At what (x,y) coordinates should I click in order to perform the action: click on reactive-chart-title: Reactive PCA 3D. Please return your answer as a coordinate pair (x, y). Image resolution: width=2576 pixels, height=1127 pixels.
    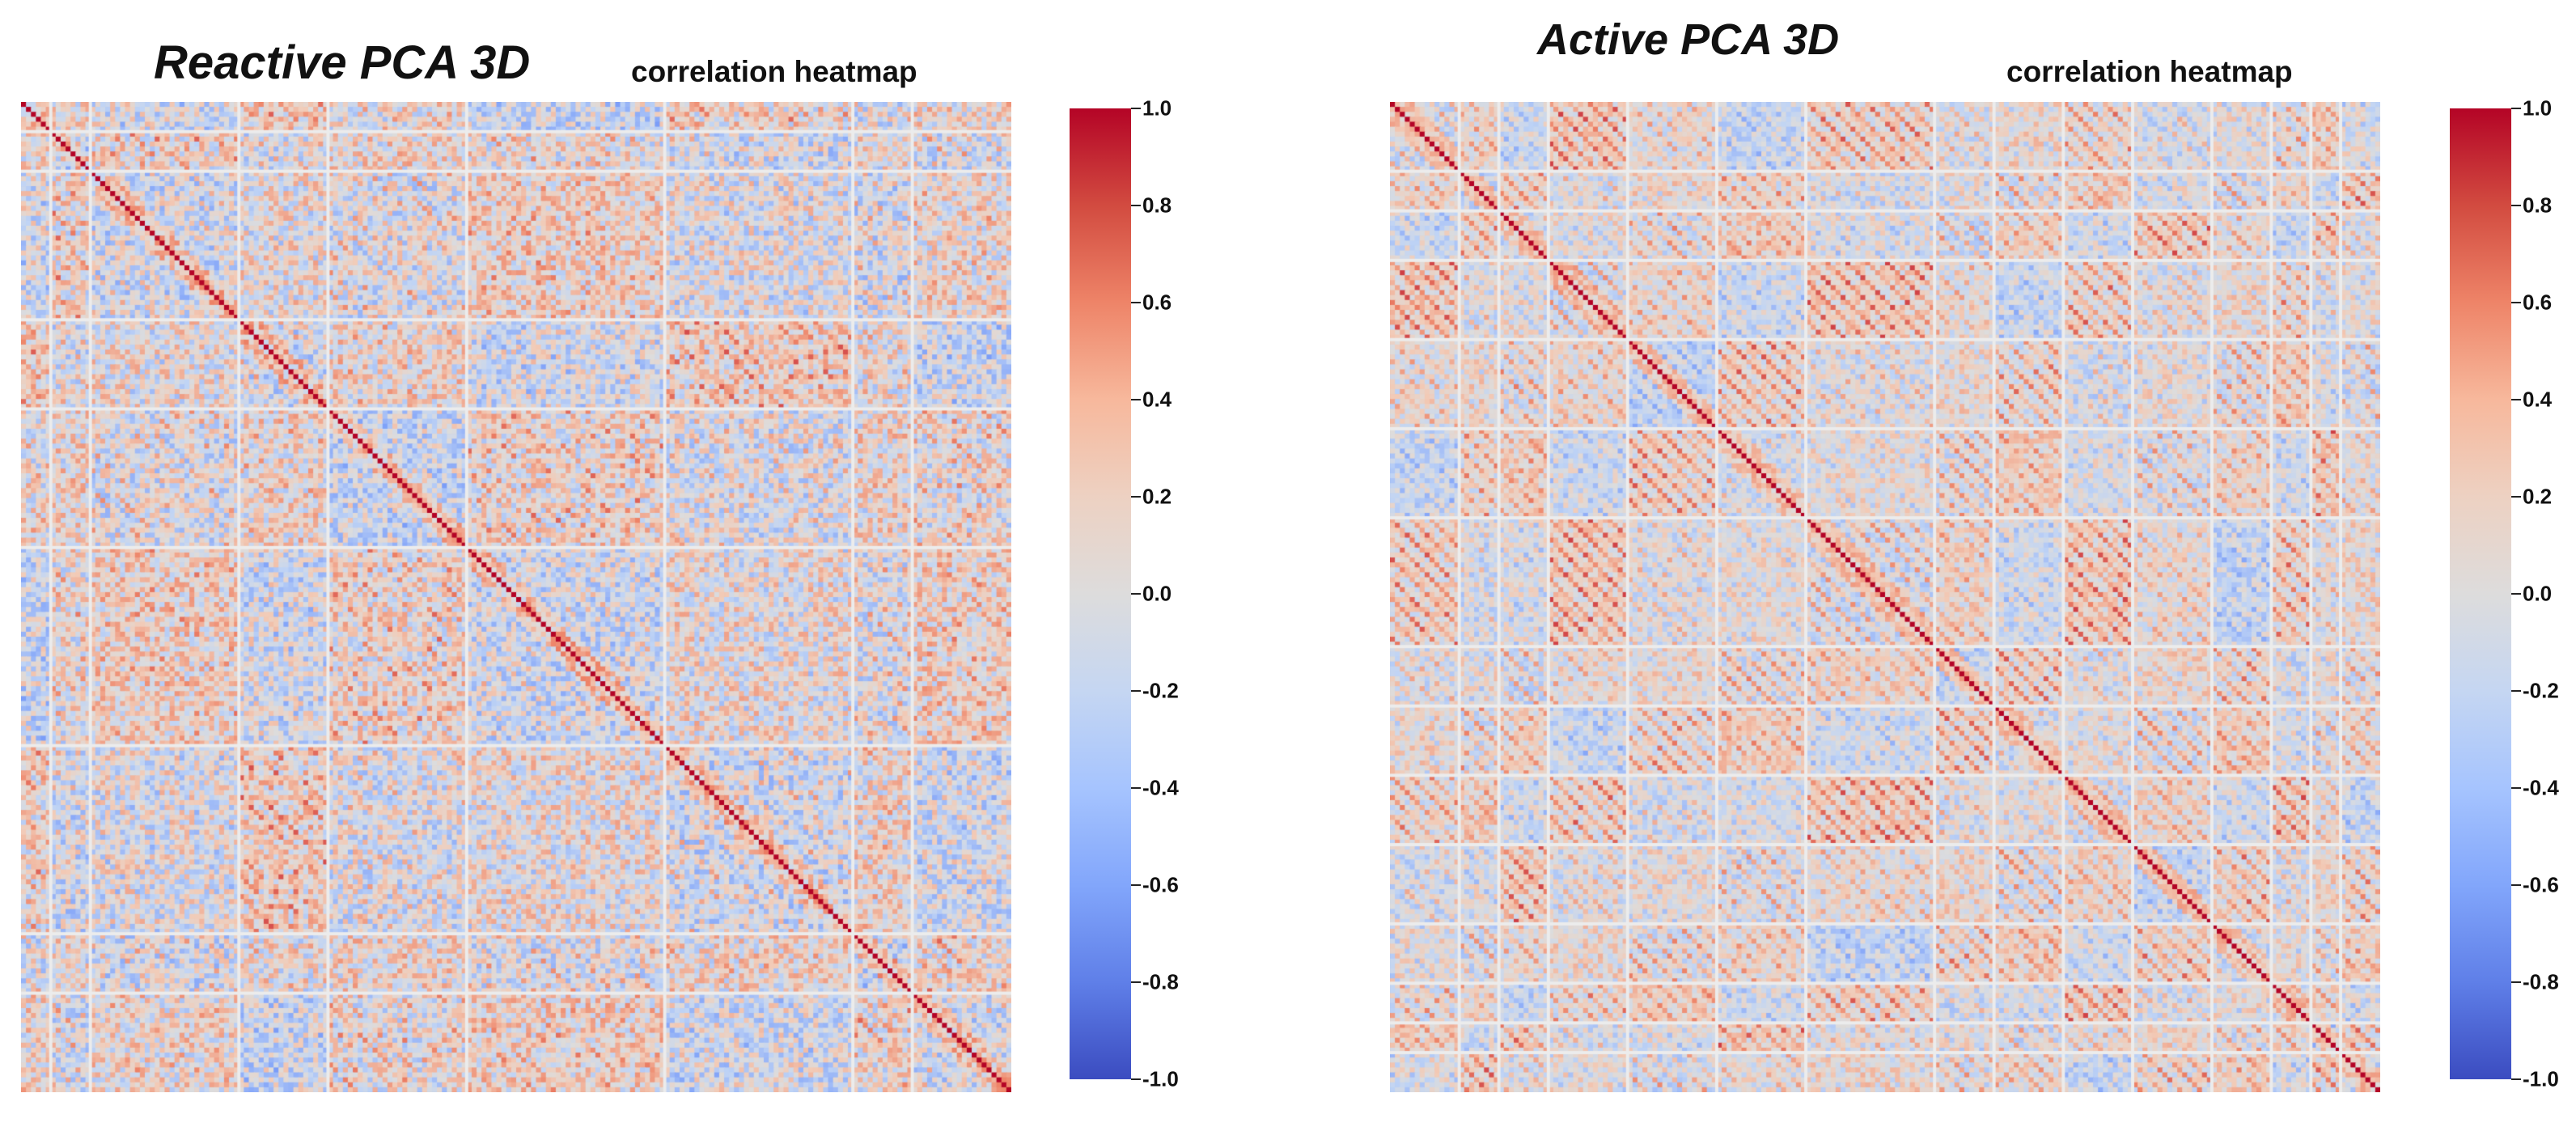
    Looking at the image, I should click on (342, 62).